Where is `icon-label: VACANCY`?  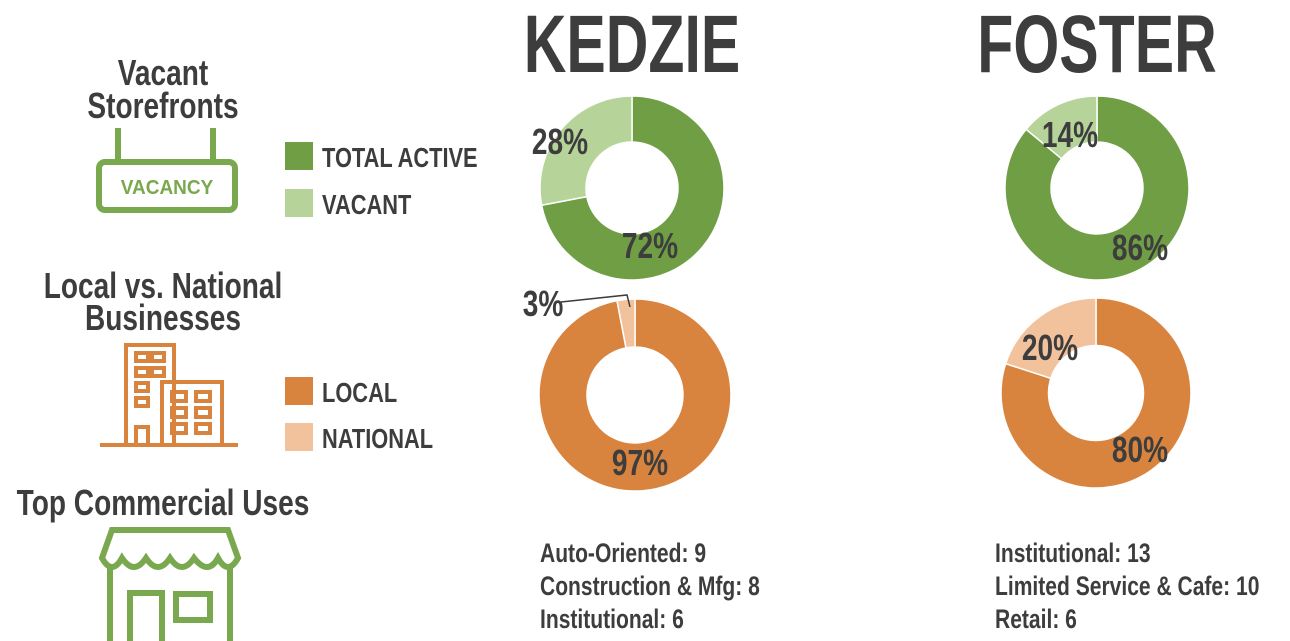
icon-label: VACANCY is located at coordinates (167, 188).